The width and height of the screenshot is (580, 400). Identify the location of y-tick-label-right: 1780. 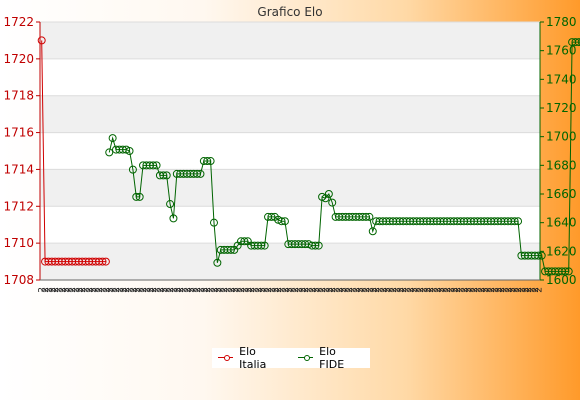
(561, 22).